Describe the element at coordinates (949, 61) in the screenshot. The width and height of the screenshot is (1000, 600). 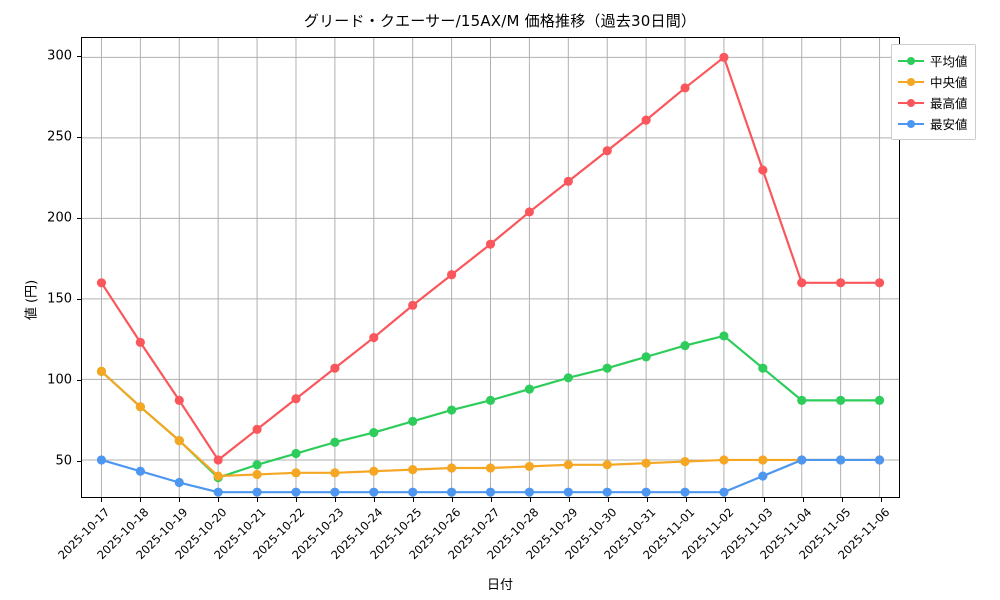
I see `legend-item-label: 平均値` at that location.